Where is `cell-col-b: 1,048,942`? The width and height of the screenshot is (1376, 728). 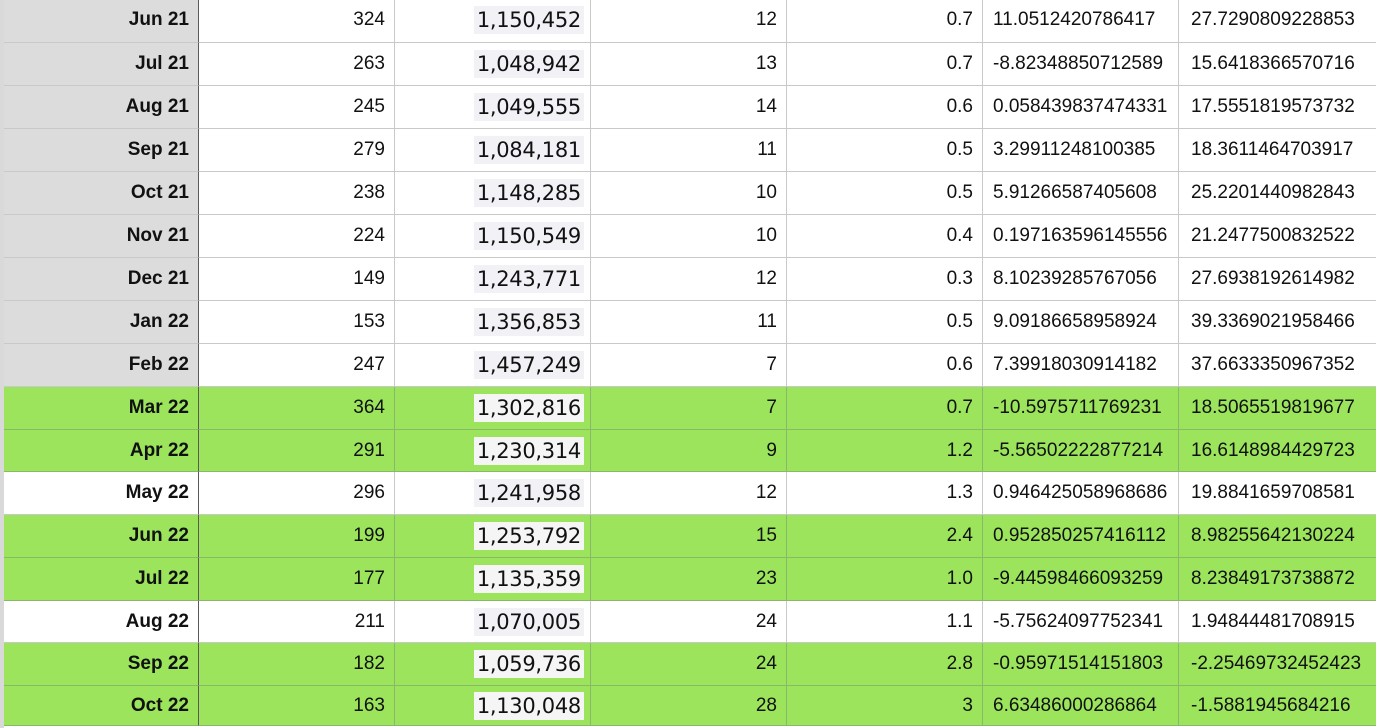 cell-col-b: 1,048,942 is located at coordinates (493, 64).